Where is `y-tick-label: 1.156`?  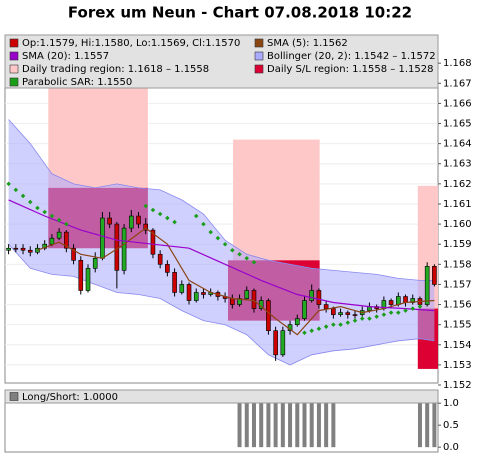
y-tick-label: 1.156 is located at coordinates (457, 305).